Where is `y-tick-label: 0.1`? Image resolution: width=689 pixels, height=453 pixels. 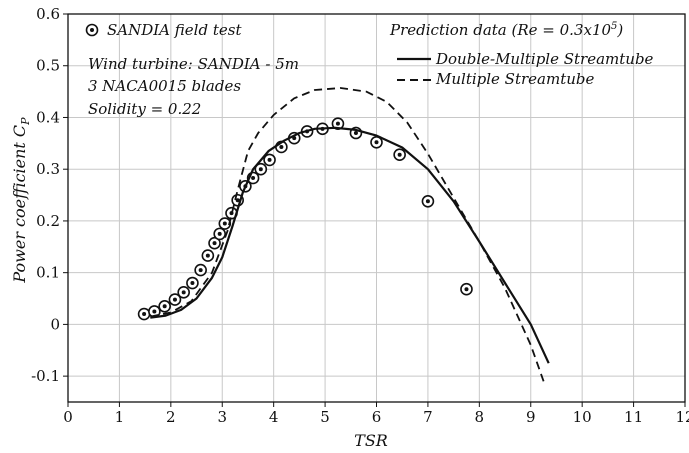 y-tick-label: 0.1 is located at coordinates (48, 273).